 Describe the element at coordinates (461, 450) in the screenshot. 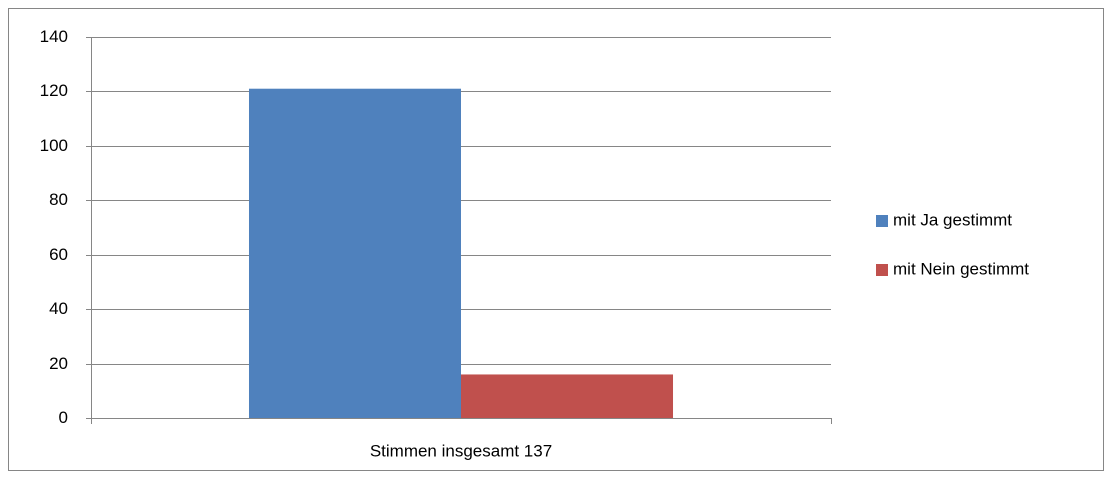

I see `x-tick-label: Stimmen insgesamt 137` at that location.